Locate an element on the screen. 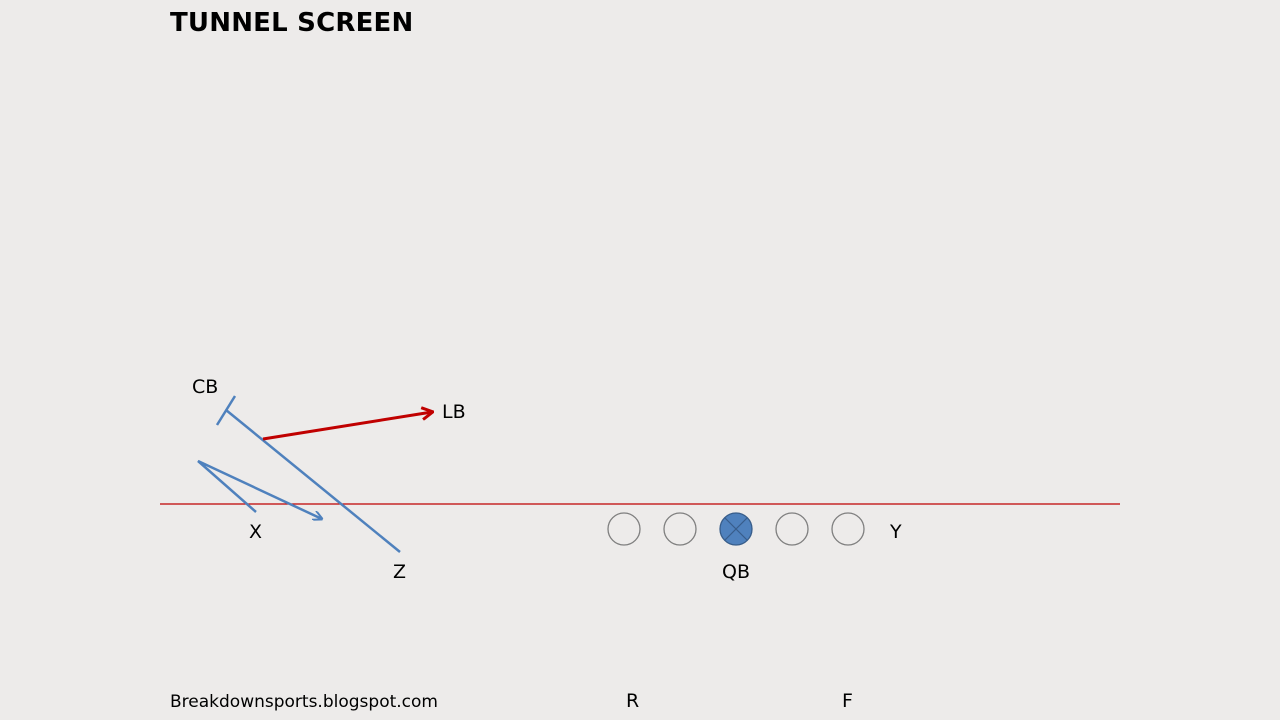  diagram-title: TUNNEL SCREEN is located at coordinates (292, 23).